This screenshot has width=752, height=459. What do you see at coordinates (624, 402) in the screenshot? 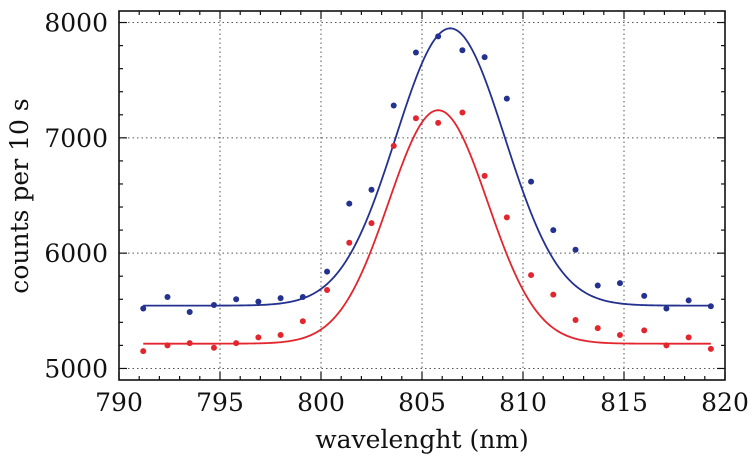
I see `x-tick-label: 815` at bounding box center [624, 402].